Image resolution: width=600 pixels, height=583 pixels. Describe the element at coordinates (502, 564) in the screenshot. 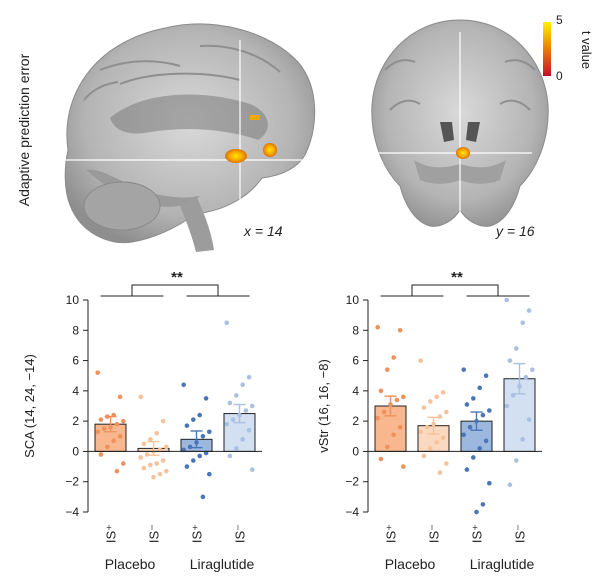

I see `group-label: Liraglutide` at that location.